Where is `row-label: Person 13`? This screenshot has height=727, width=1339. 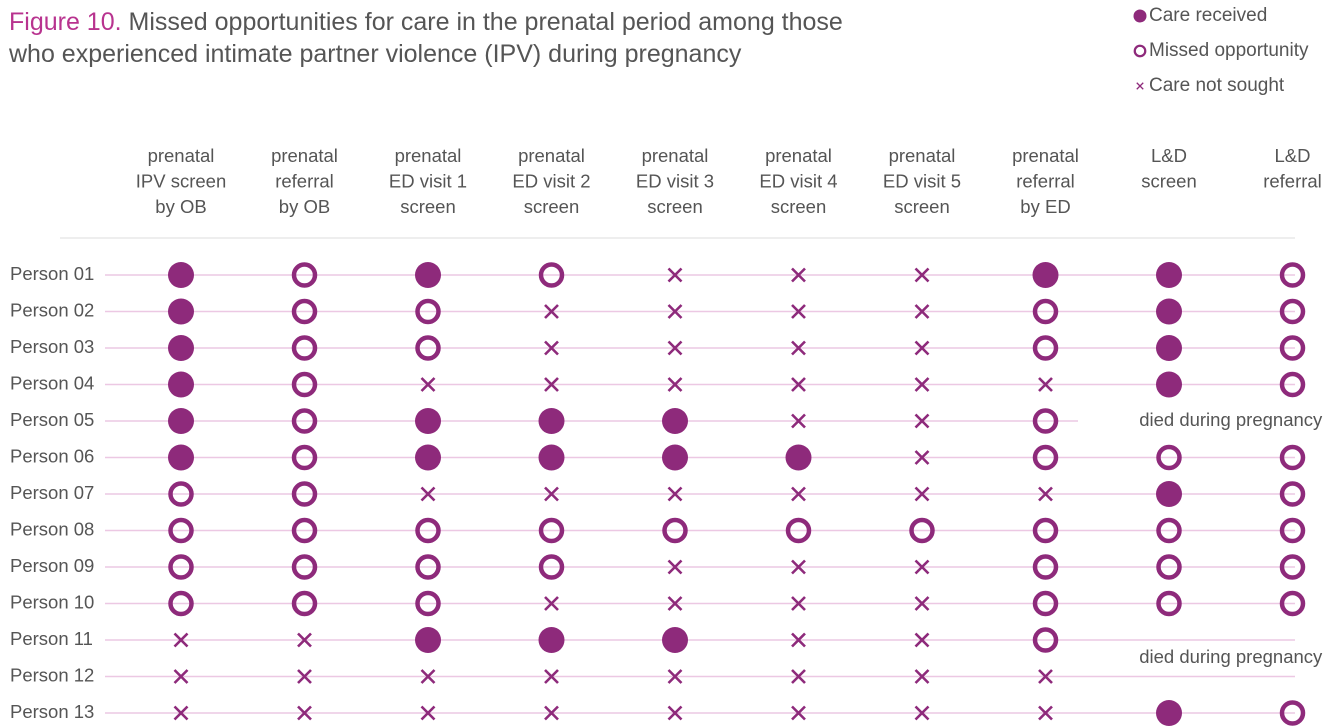 row-label: Person 13 is located at coordinates (52, 711).